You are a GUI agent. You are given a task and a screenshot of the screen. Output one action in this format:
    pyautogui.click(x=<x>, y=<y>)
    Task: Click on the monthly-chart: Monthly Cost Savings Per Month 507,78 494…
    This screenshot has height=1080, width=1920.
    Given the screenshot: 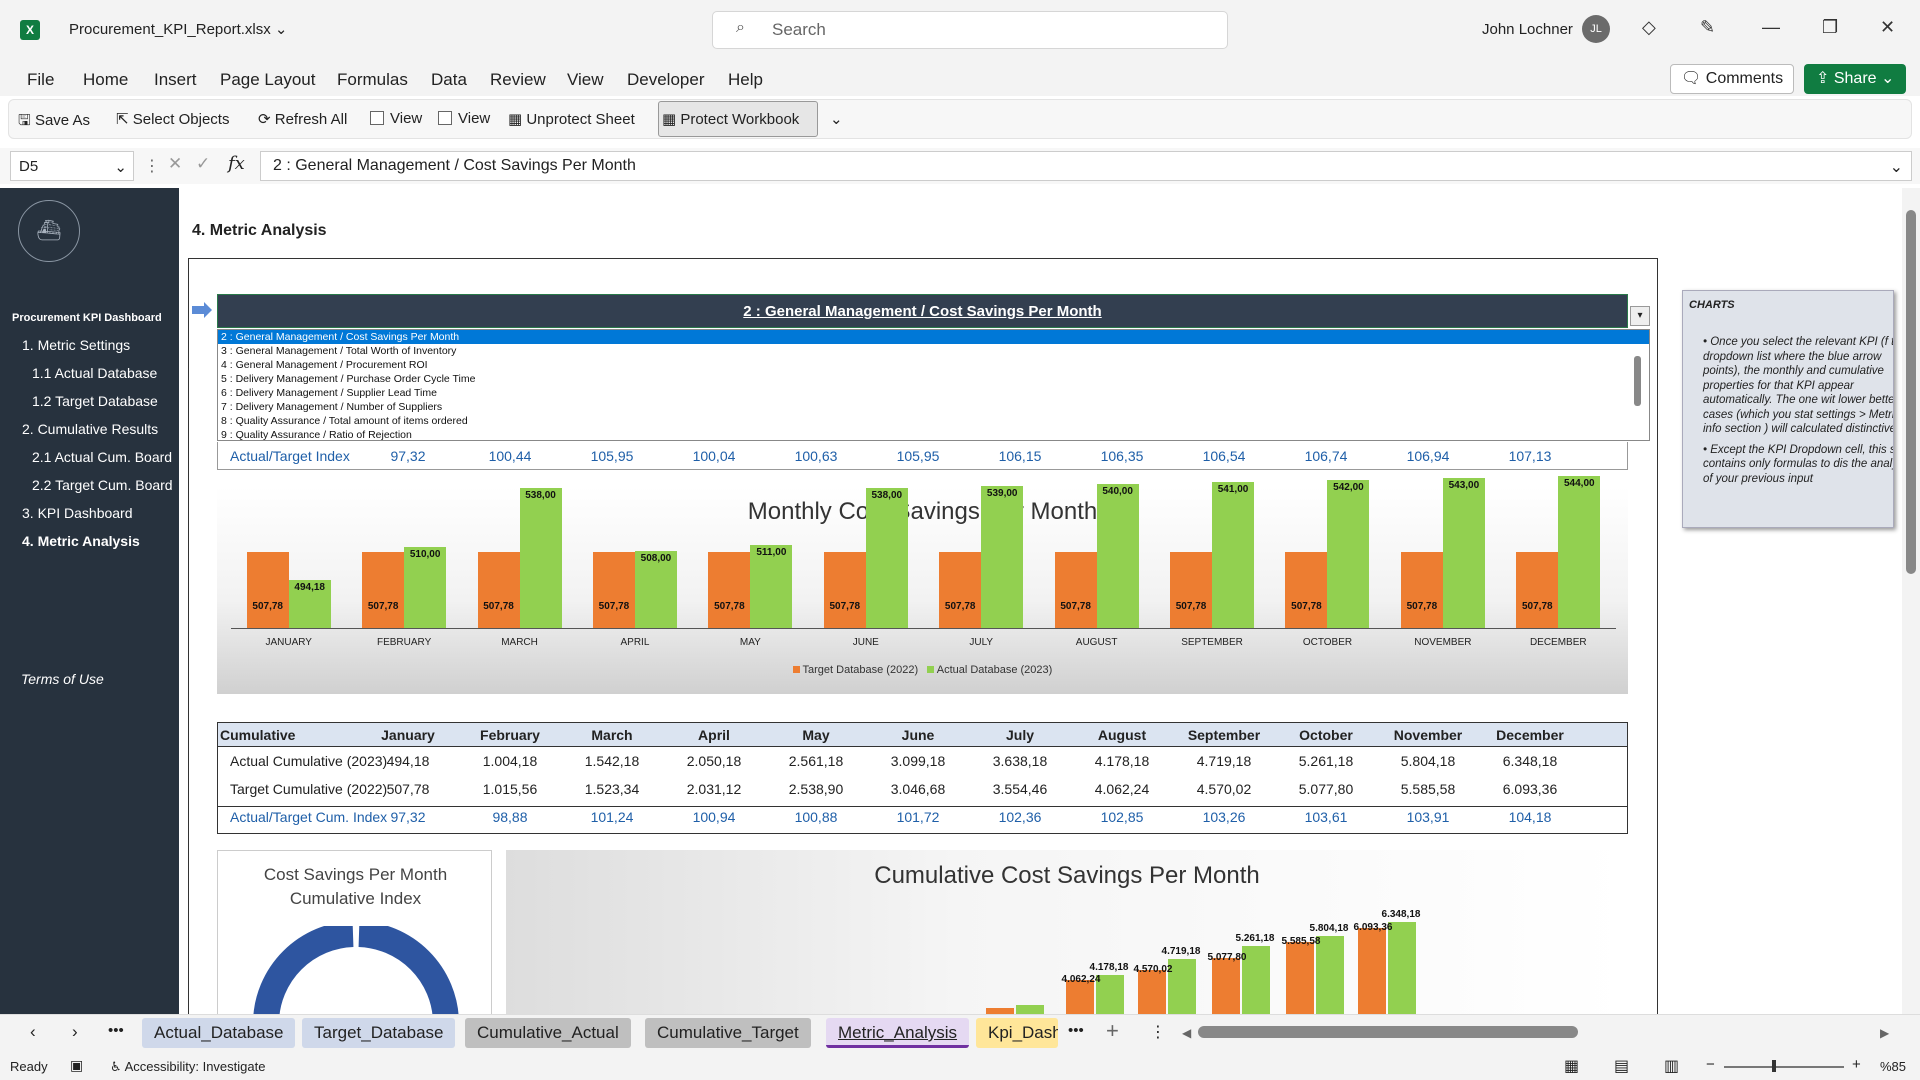 What is the action you would take?
    pyautogui.click(x=922, y=584)
    